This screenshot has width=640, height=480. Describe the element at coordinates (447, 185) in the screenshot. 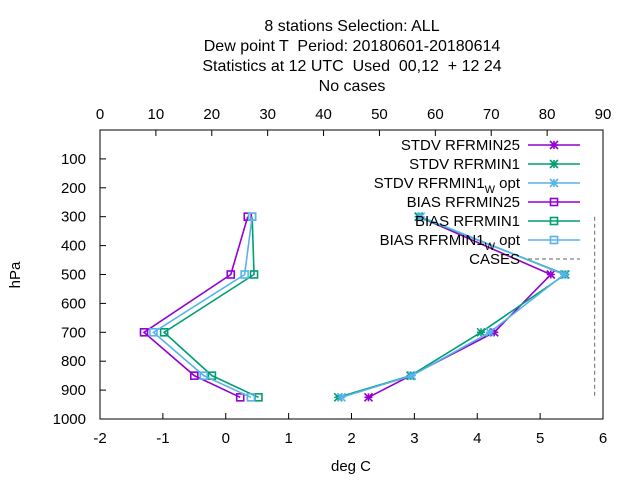

I see `legend-label: STDV RFRMIN1W opt` at that location.